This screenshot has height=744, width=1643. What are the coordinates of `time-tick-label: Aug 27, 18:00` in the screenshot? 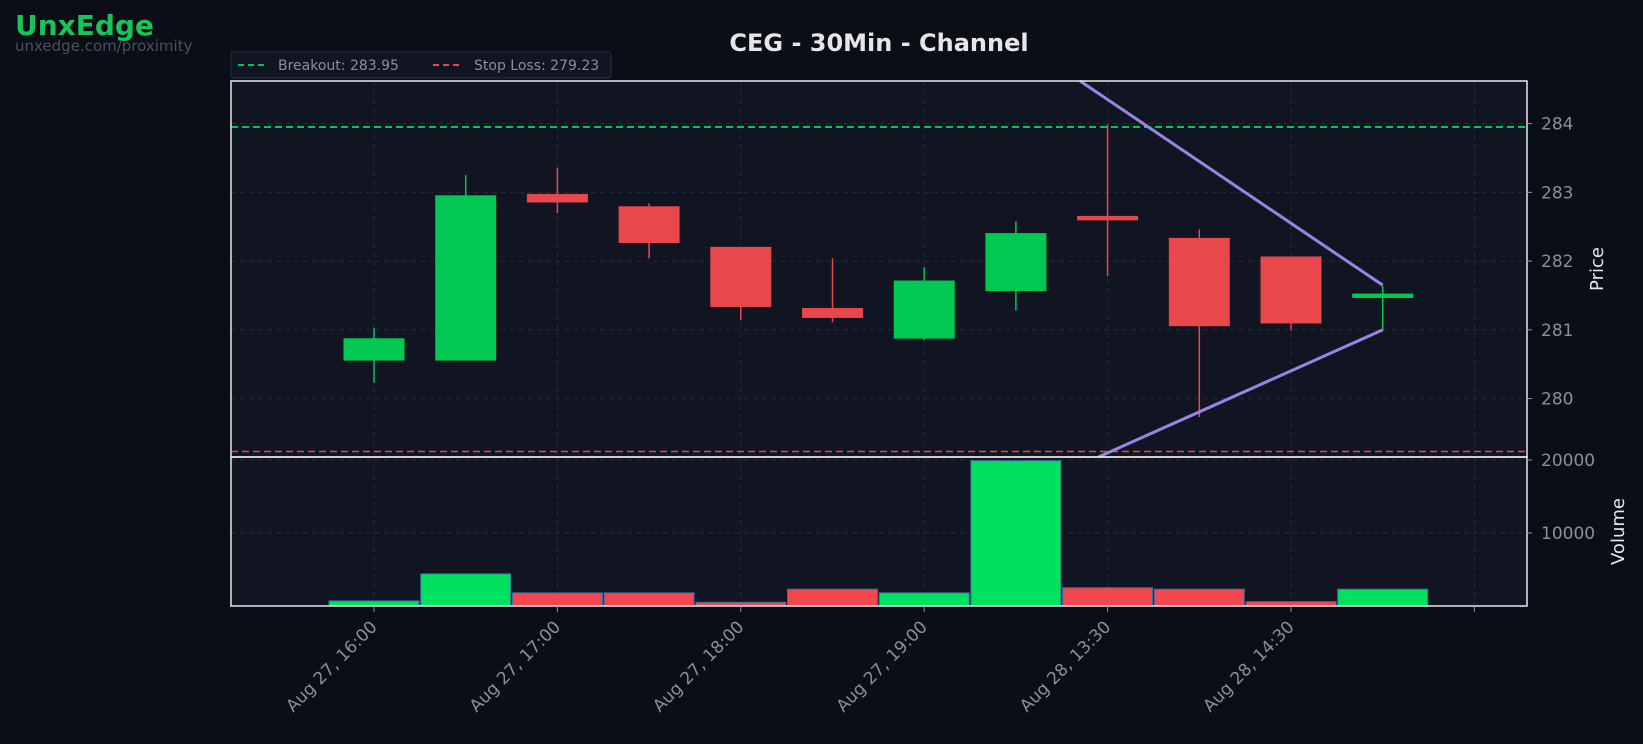 It's located at (698, 666).